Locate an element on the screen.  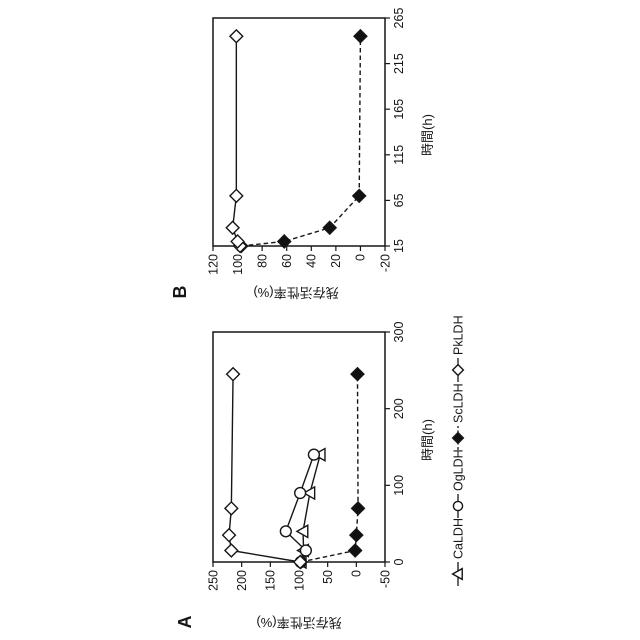
x-tick-label: 200 is located at coordinates (399, 408).